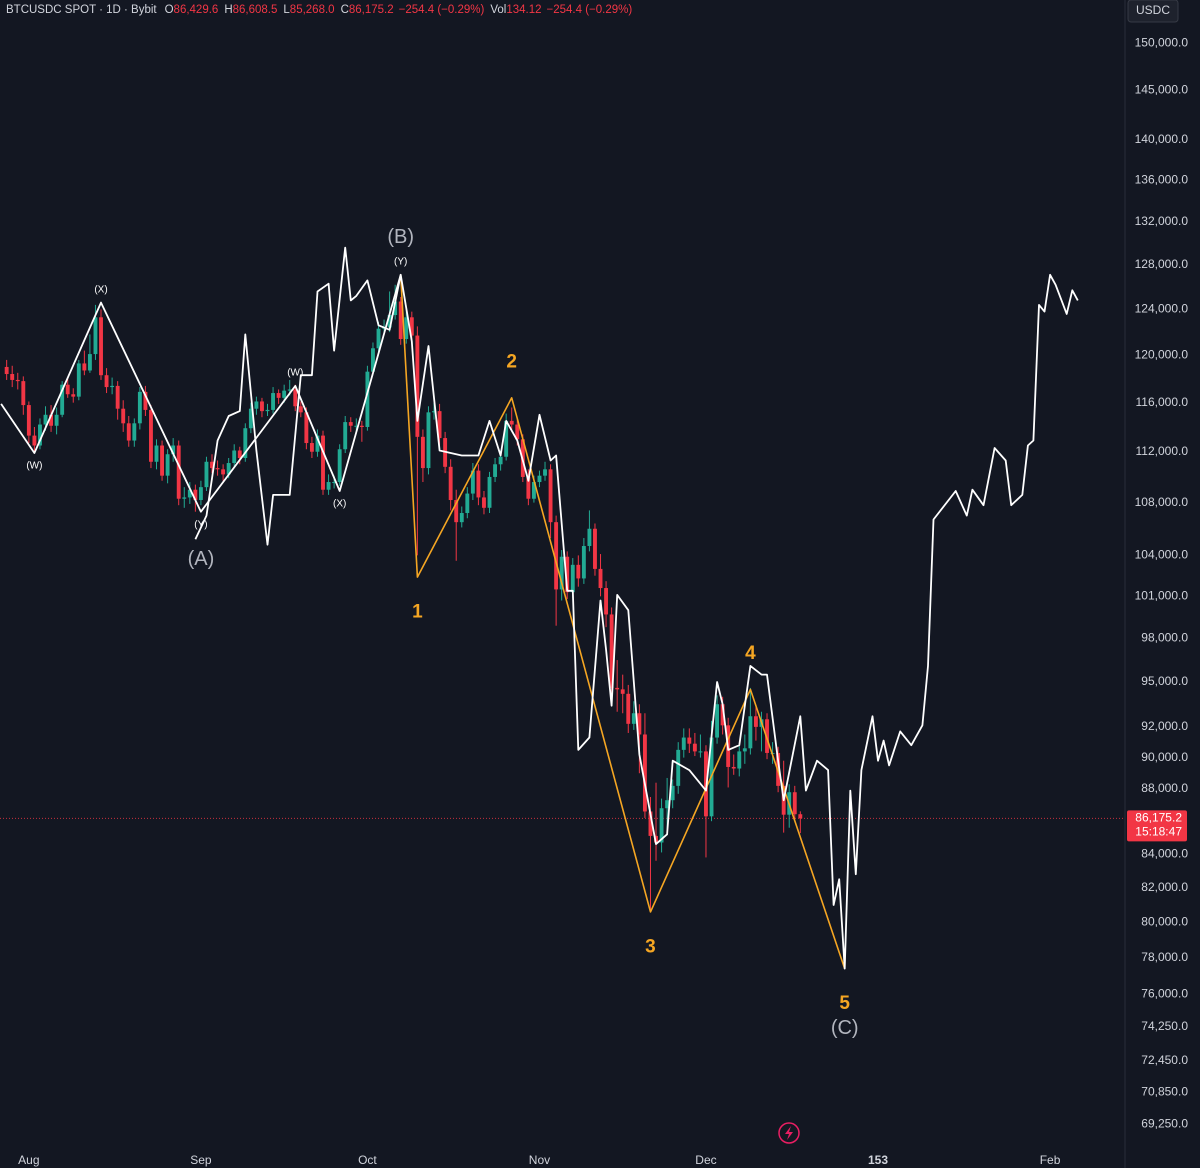  Describe the element at coordinates (1162, 402) in the screenshot. I see `y-tick-label: 116,000.0` at that location.